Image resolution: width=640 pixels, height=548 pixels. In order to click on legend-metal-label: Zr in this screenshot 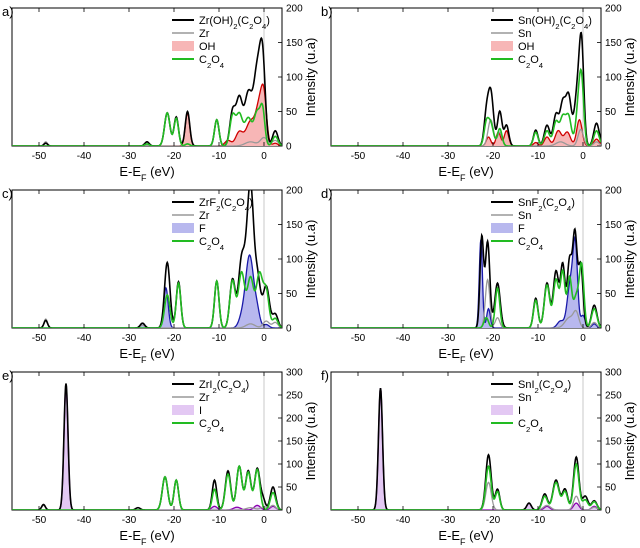, I will do `click(204, 398)`.